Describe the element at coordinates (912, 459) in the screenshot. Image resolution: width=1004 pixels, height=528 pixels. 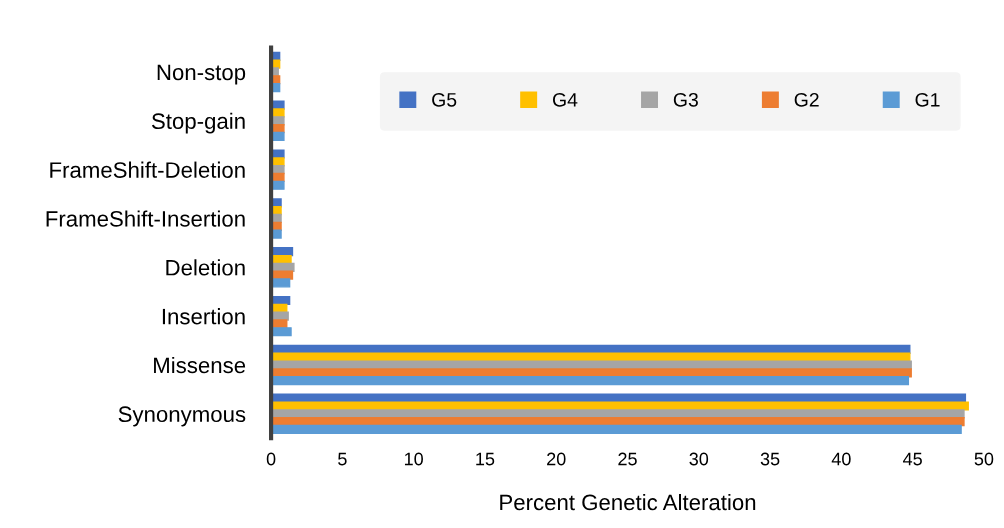
I see `x-tick-label: 45` at that location.